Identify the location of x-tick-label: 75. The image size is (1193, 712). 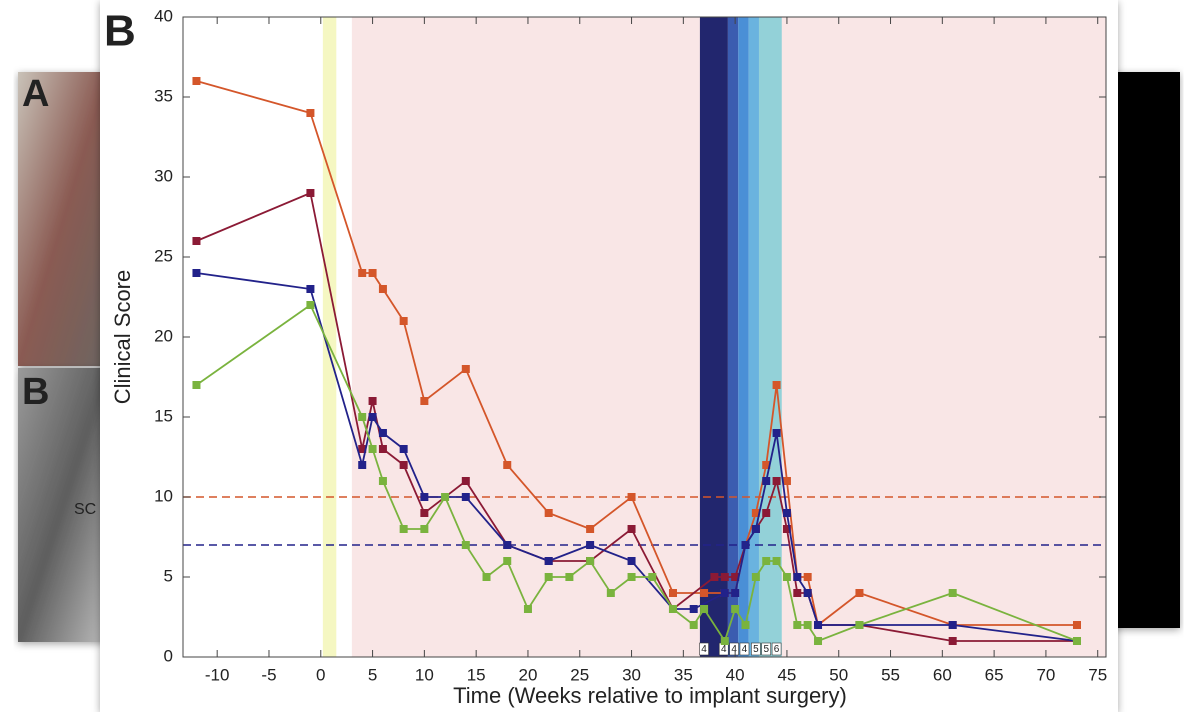
(1097, 674).